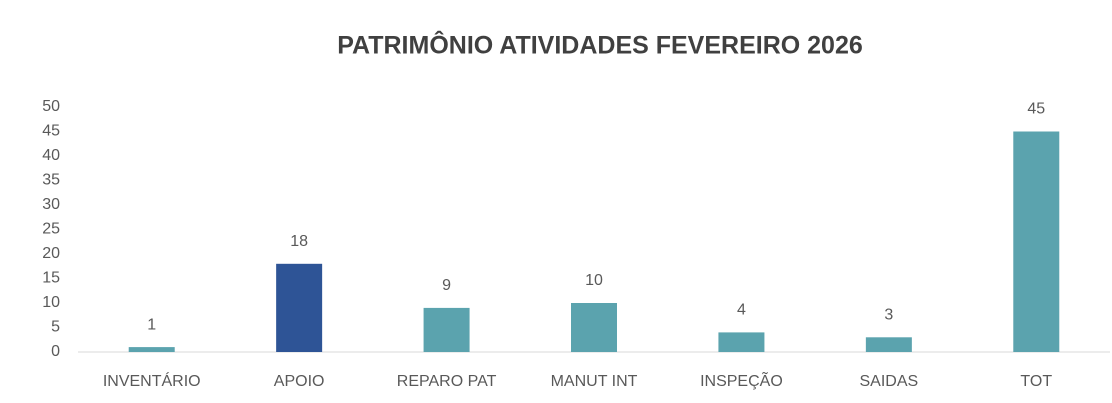  Describe the element at coordinates (889, 381) in the screenshot. I see `x-tick-label: SAIDAS` at that location.